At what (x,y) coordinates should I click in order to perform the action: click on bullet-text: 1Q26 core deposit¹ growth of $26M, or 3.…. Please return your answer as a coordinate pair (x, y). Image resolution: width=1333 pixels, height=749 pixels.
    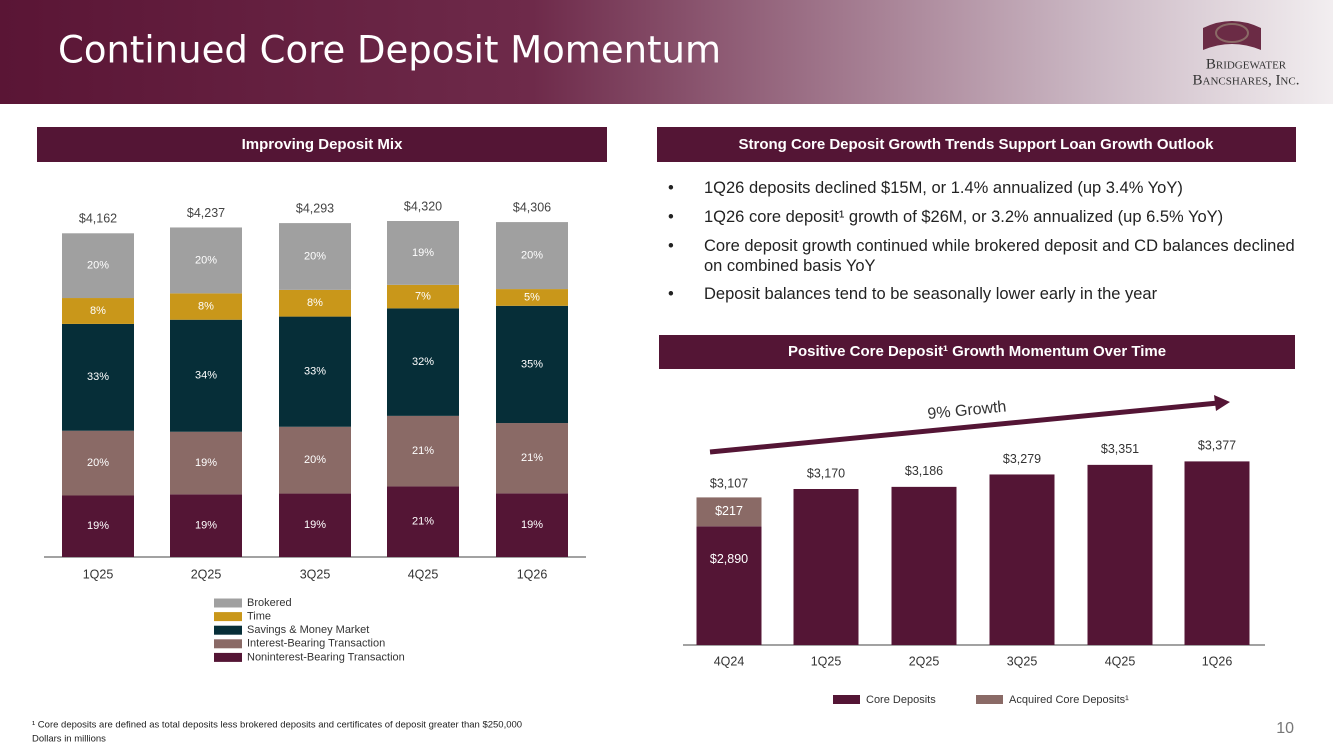
    Looking at the image, I should click on (964, 217).